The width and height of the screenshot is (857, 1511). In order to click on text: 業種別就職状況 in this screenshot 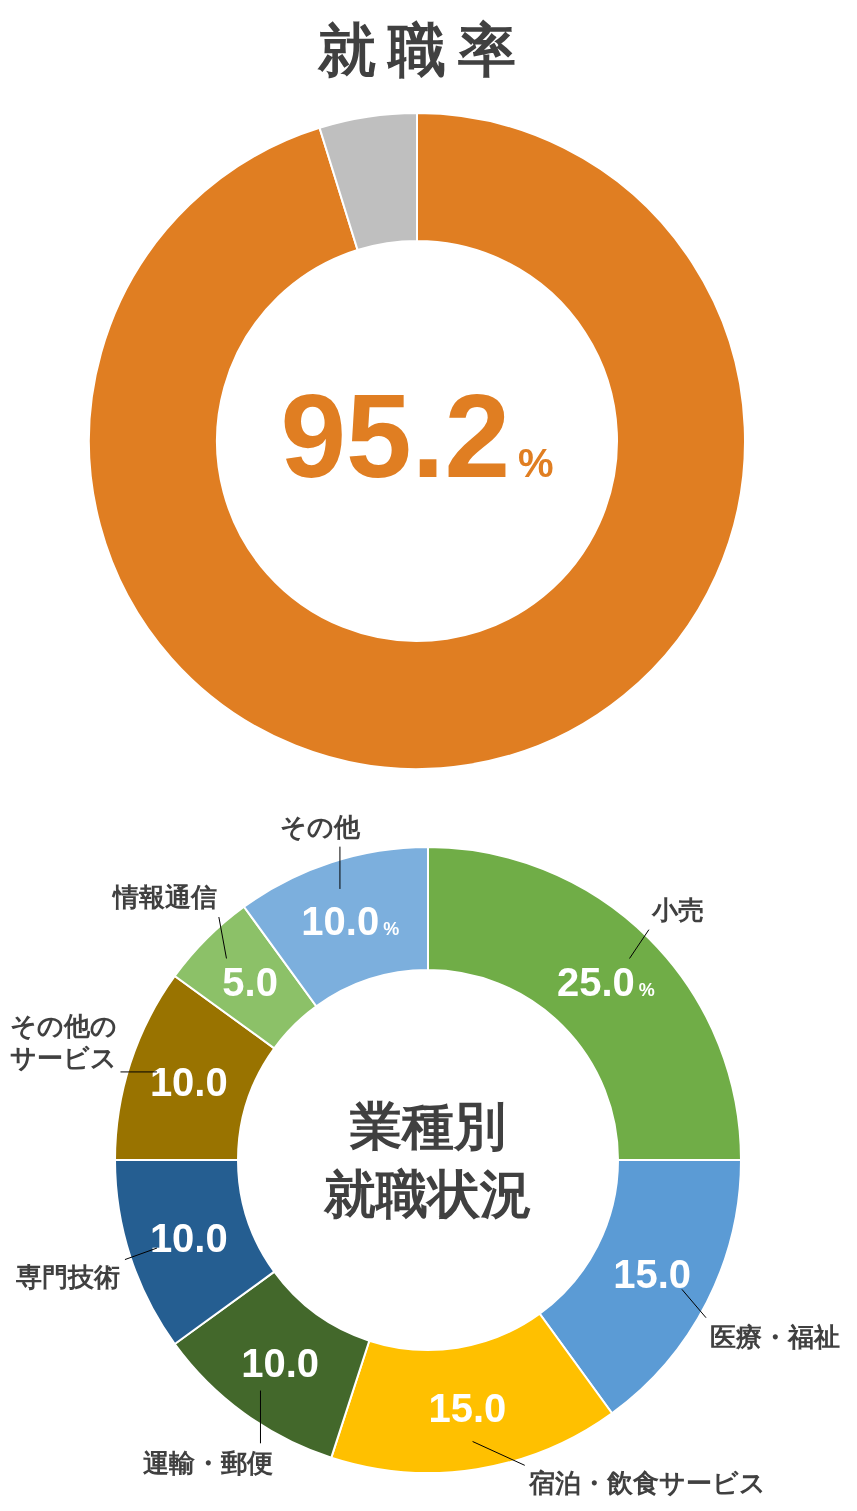, I will do `click(428, 1160)`.